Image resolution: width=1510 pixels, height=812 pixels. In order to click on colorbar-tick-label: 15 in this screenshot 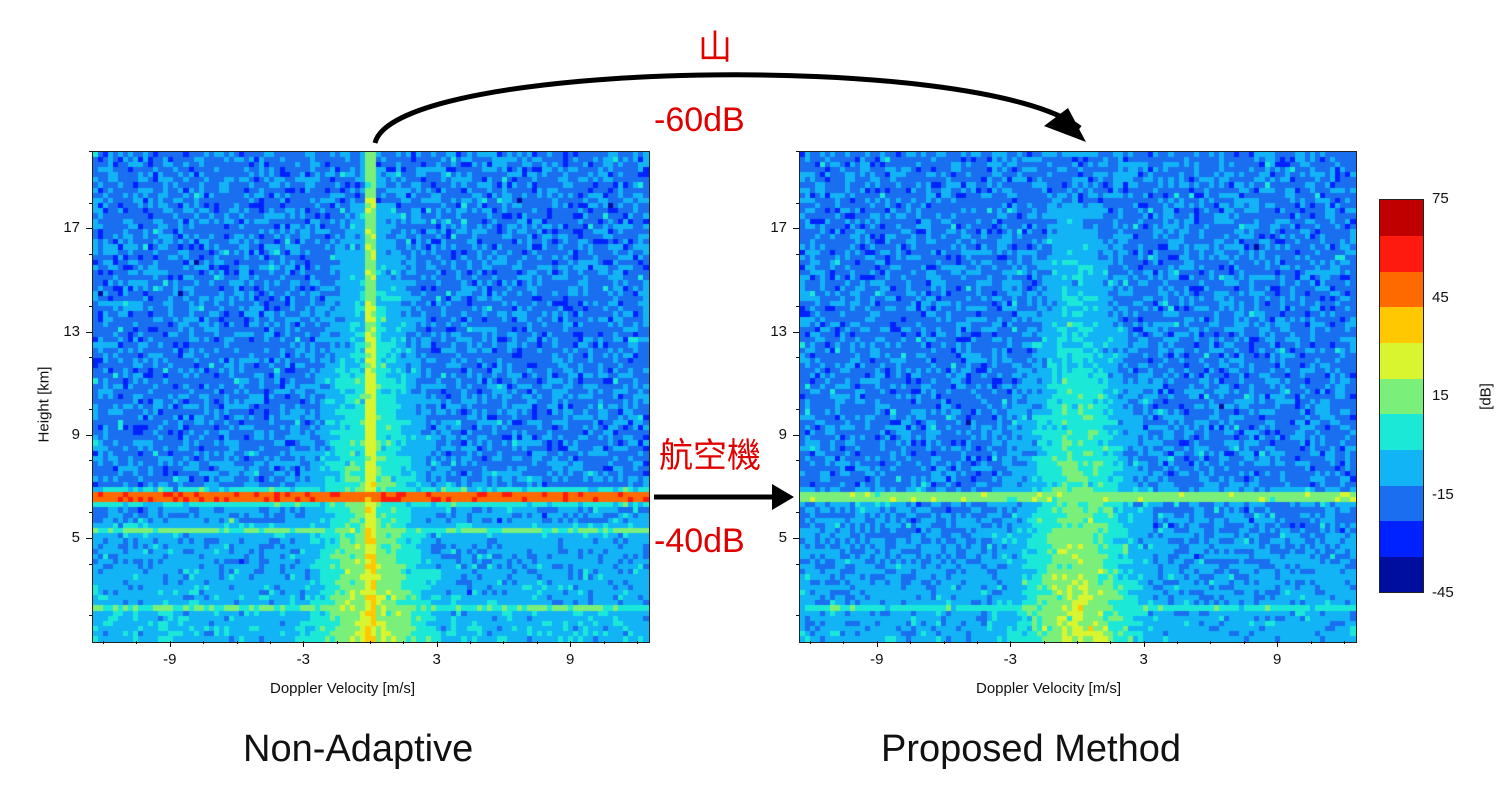, I will do `click(1440, 395)`.